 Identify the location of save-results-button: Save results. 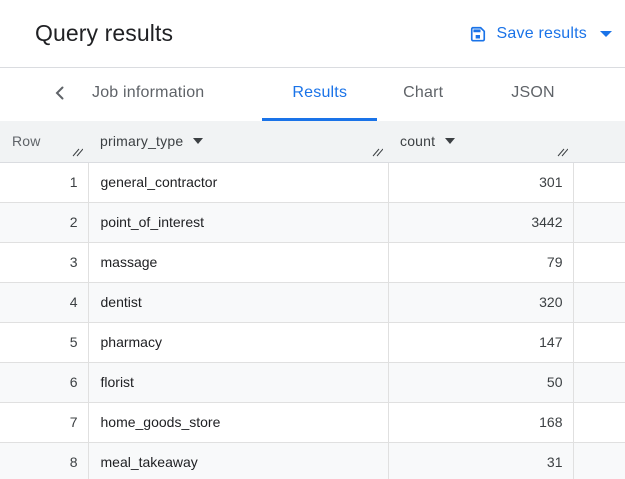
(540, 34).